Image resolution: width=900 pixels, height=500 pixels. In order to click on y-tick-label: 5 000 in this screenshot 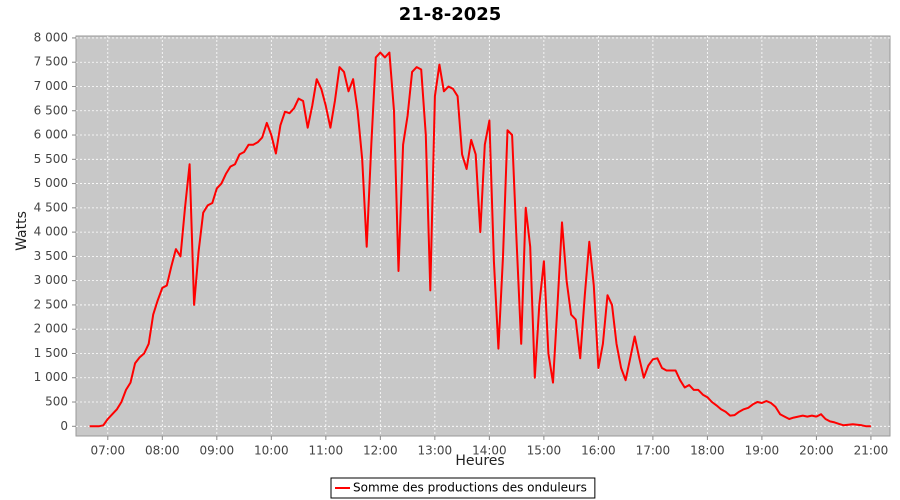, I will do `click(51, 183)`.